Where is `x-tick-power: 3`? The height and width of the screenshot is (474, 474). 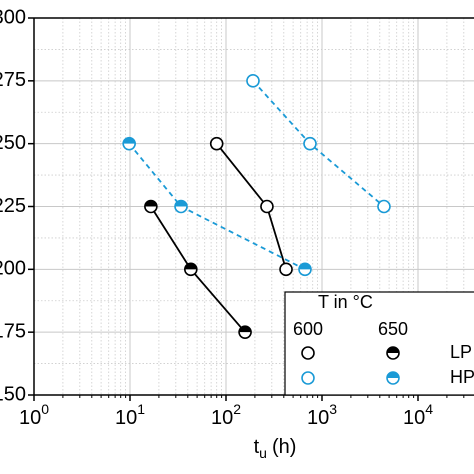 x-tick-power: 3 is located at coordinates (333, 409).